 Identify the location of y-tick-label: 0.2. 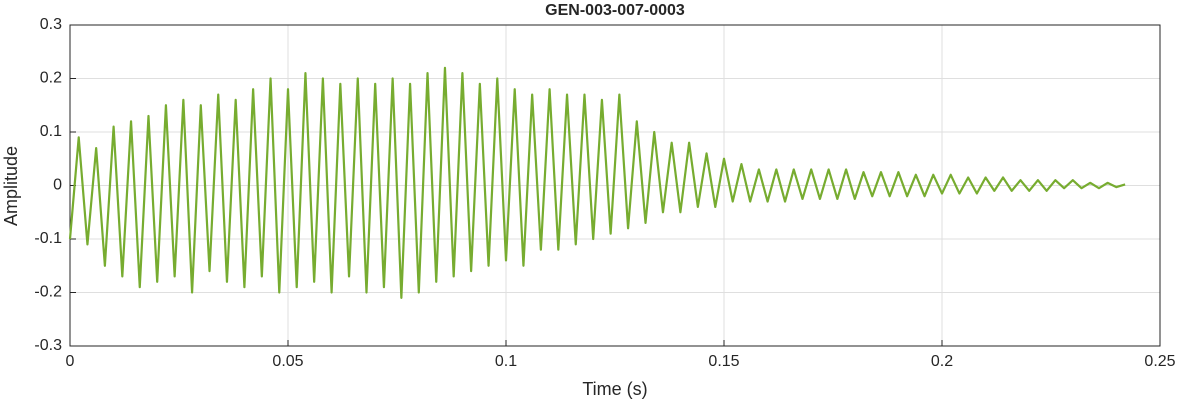
(51, 78).